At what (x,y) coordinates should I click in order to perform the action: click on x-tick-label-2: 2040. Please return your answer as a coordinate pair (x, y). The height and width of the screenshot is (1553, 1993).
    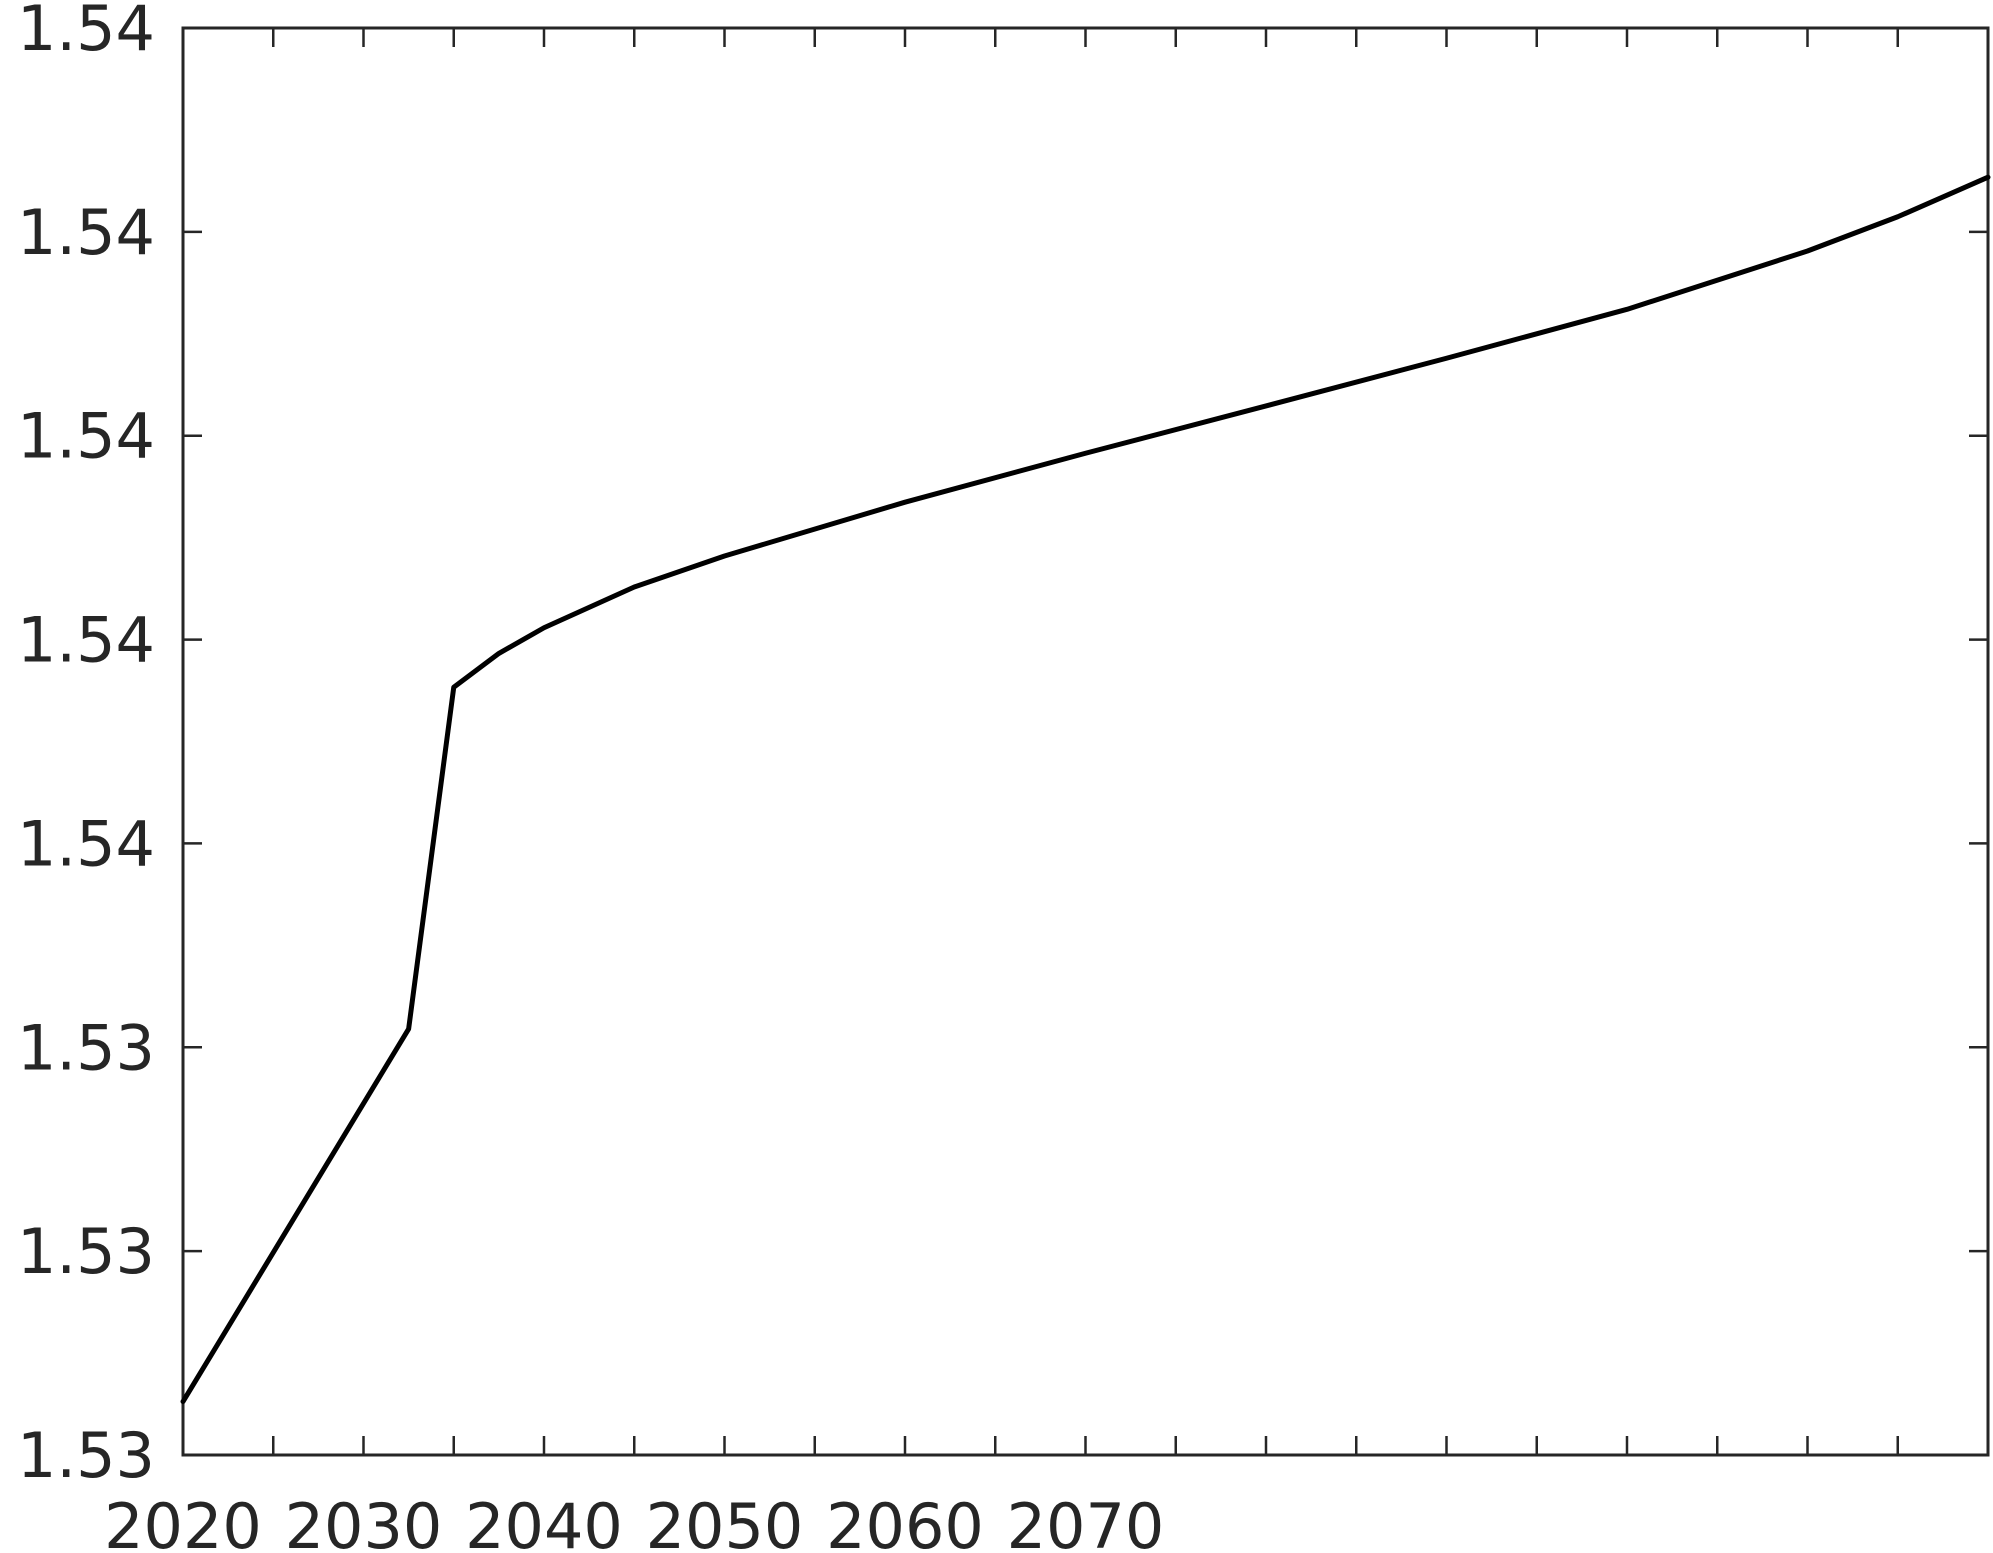
    Looking at the image, I should click on (544, 1521).